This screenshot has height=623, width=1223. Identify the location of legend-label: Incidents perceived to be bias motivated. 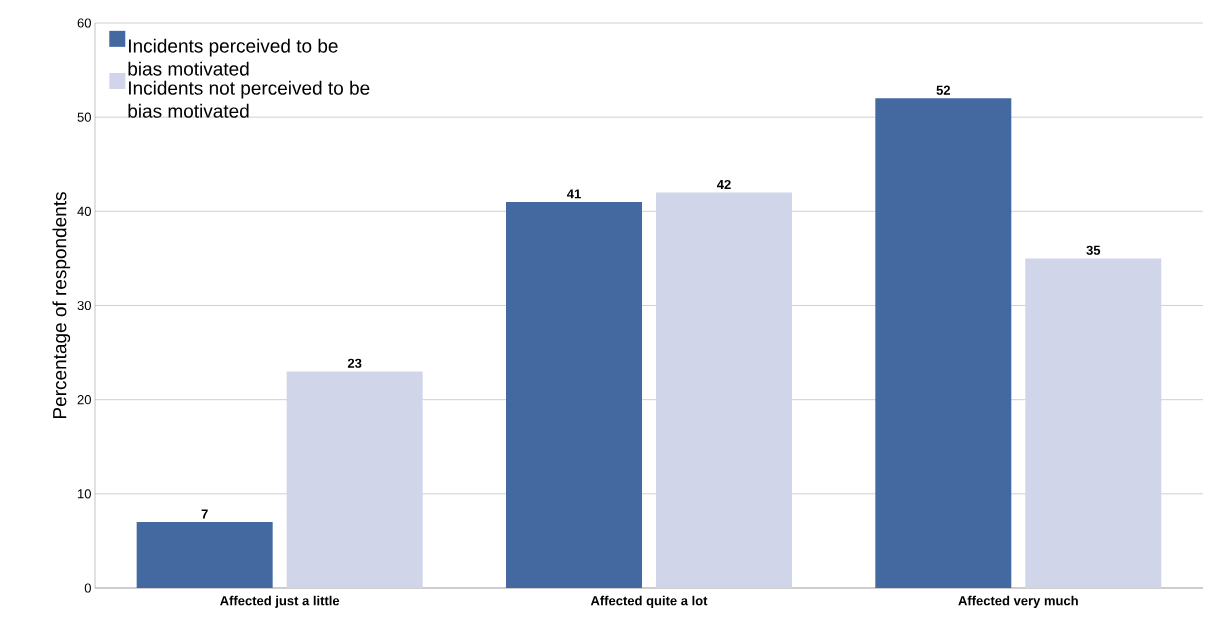
(233, 57).